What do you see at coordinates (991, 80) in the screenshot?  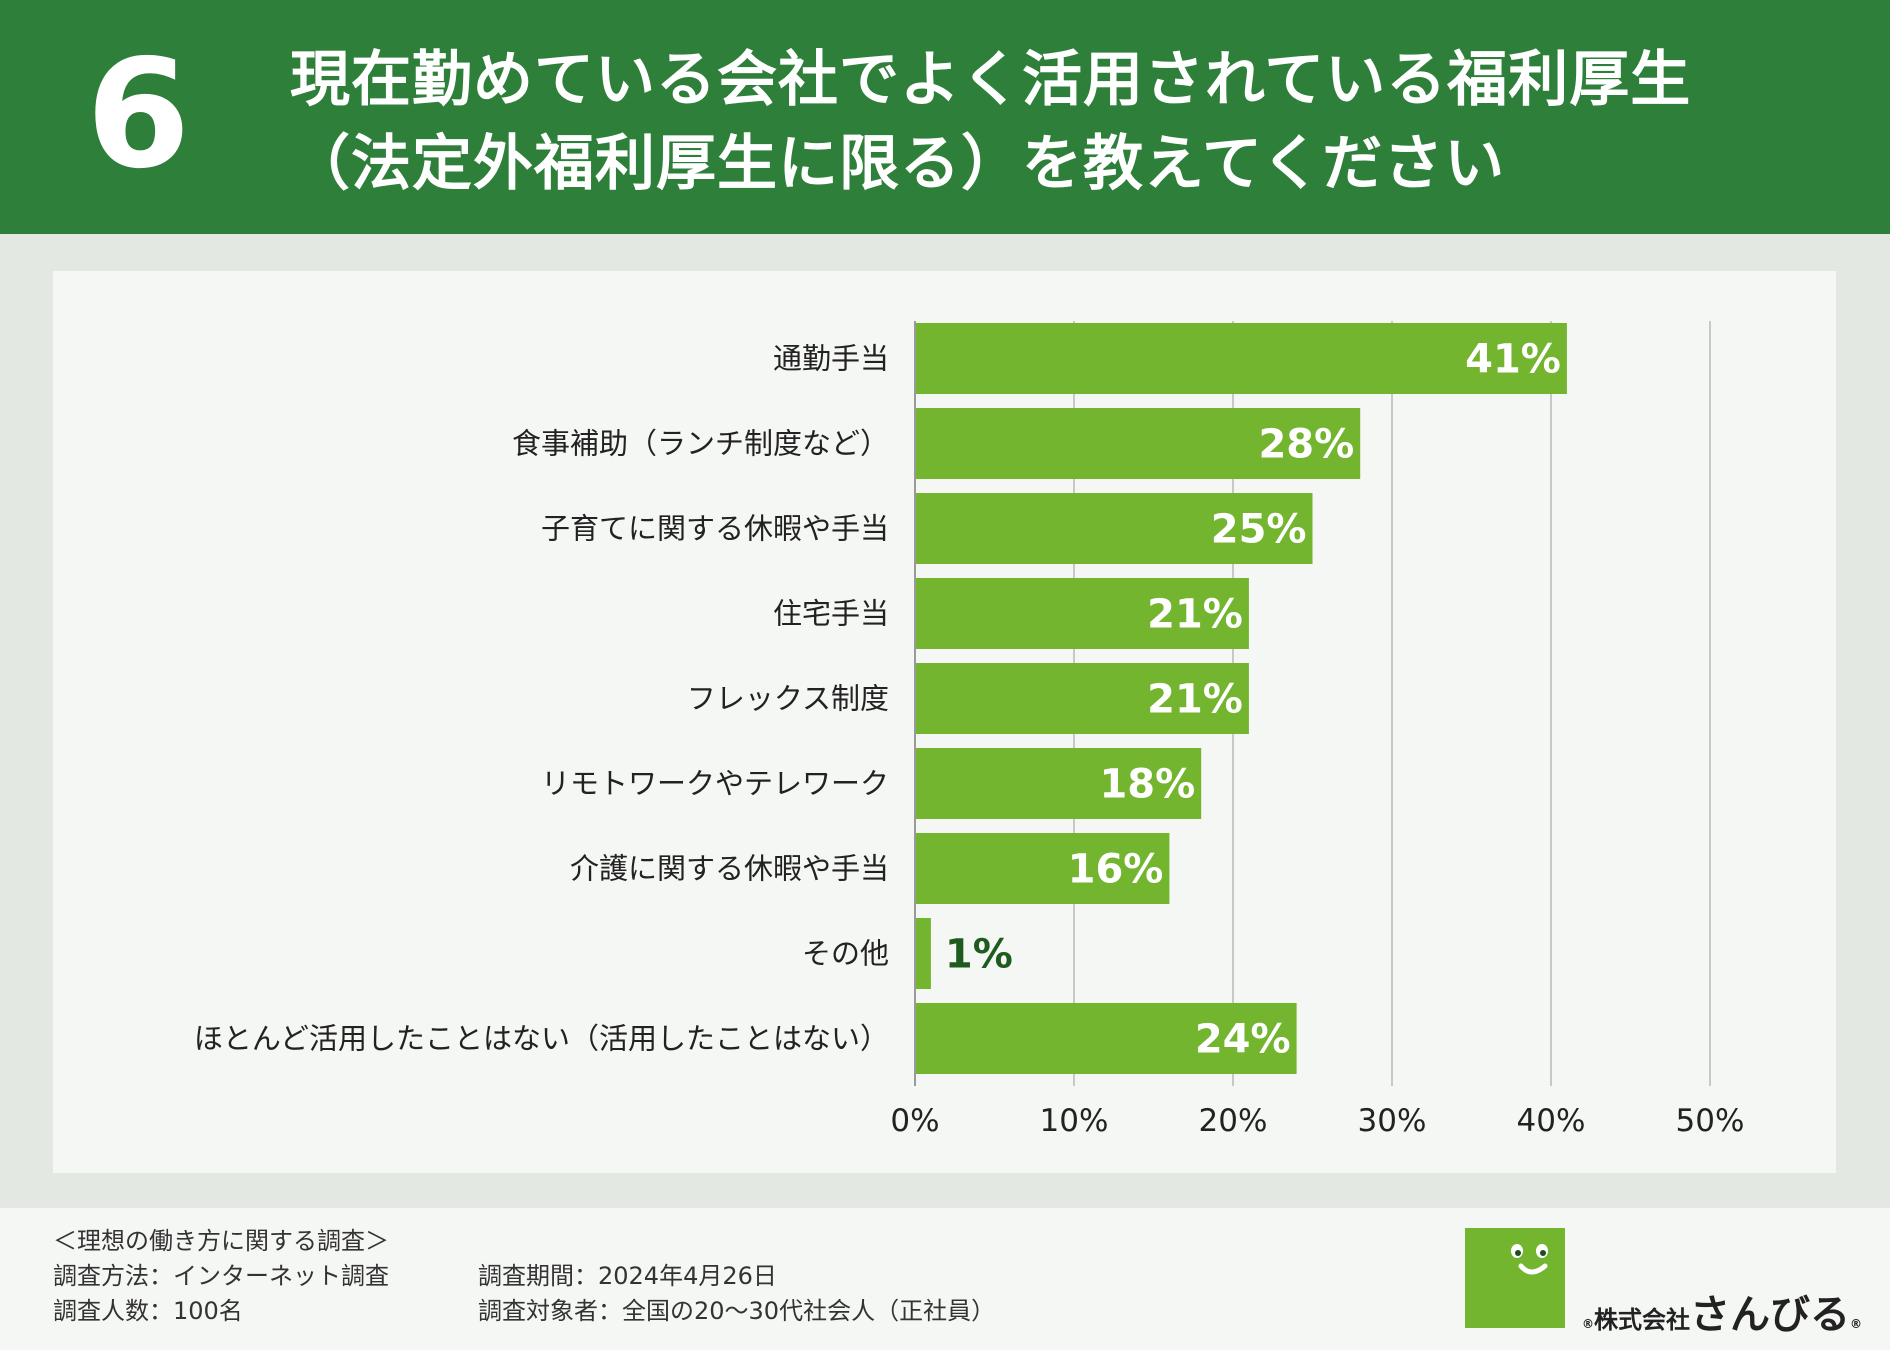 I see `title-line-1: 現在勤めている会社でよく活用されている福利厚生` at bounding box center [991, 80].